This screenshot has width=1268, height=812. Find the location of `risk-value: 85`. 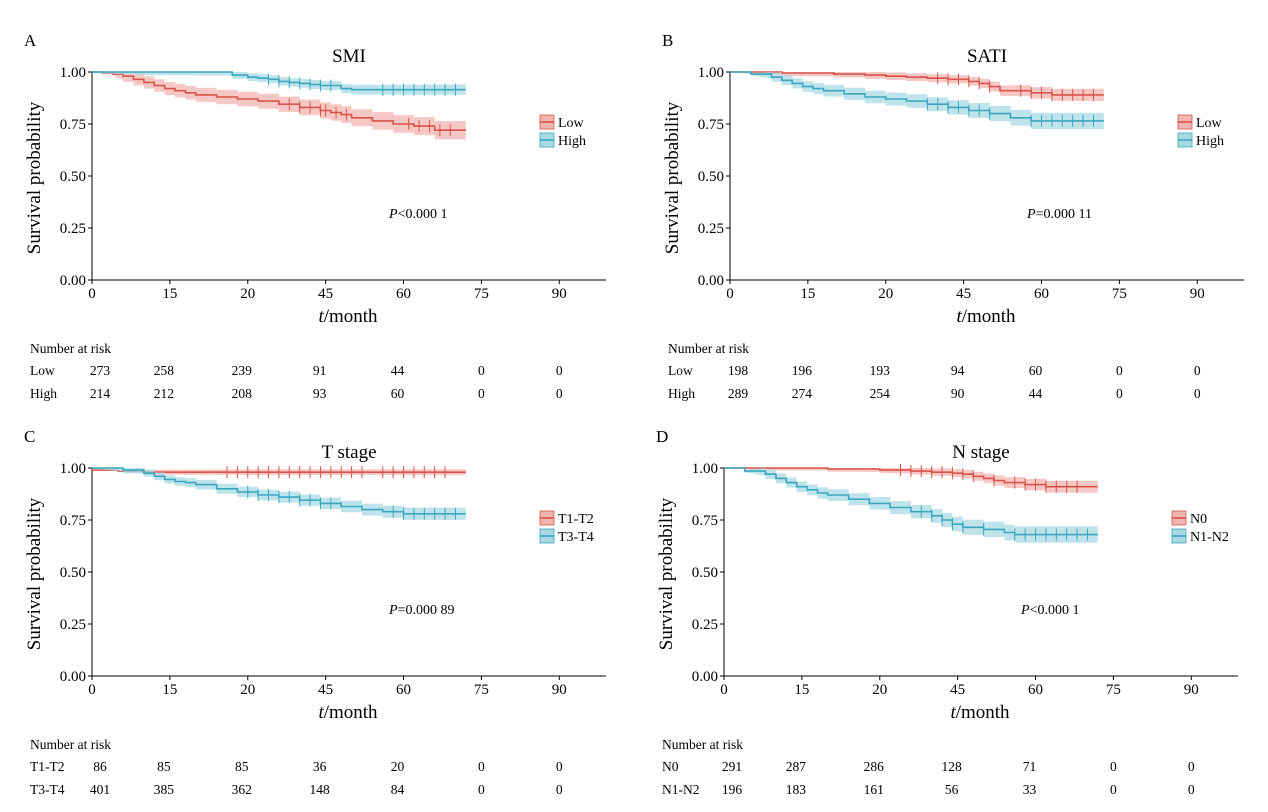

risk-value: 85 is located at coordinates (242, 766).